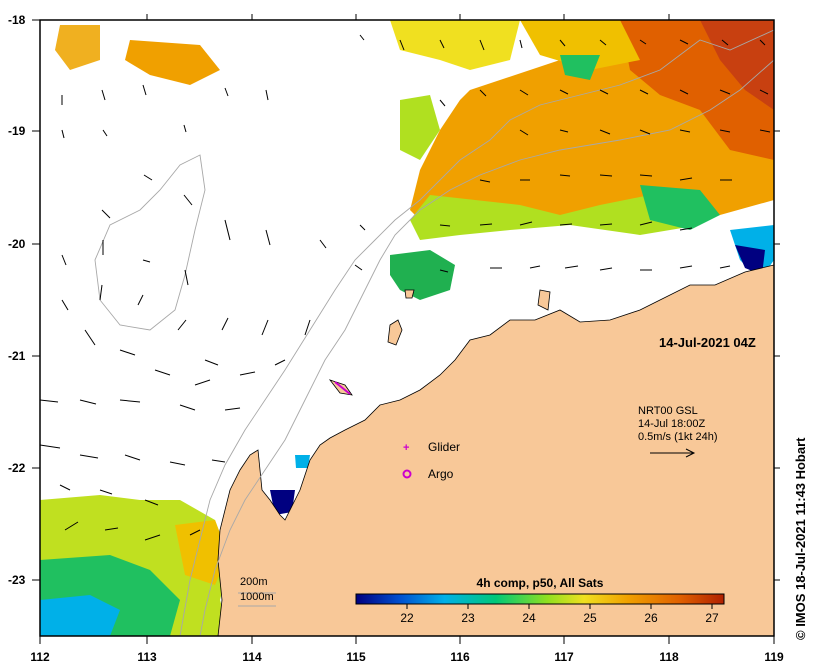 This screenshot has height=672, width=818. Describe the element at coordinates (540, 583) in the screenshot. I see `colorbar-title: 4h comp, p50, All Sats` at that location.